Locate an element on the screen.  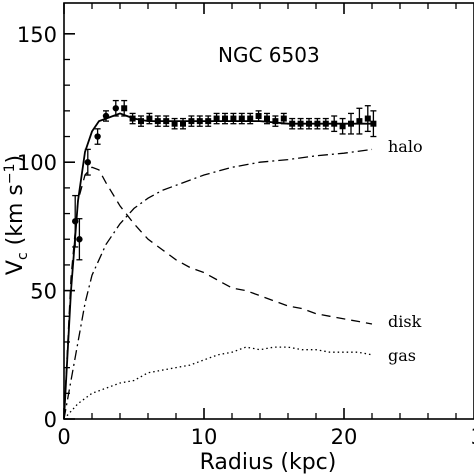
series-label-gas: gas is located at coordinates (402, 355).